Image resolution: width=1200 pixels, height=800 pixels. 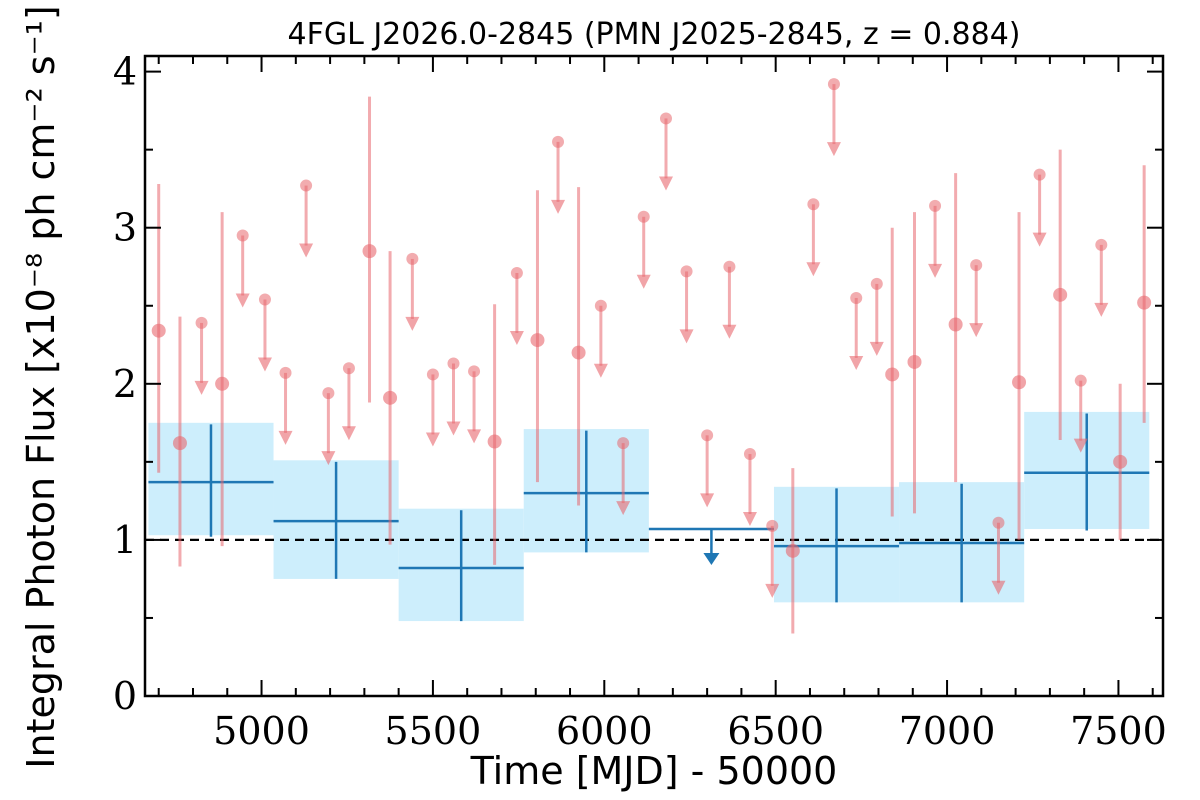 I want to click on y-tick-label: 0, so click(x=125, y=696).